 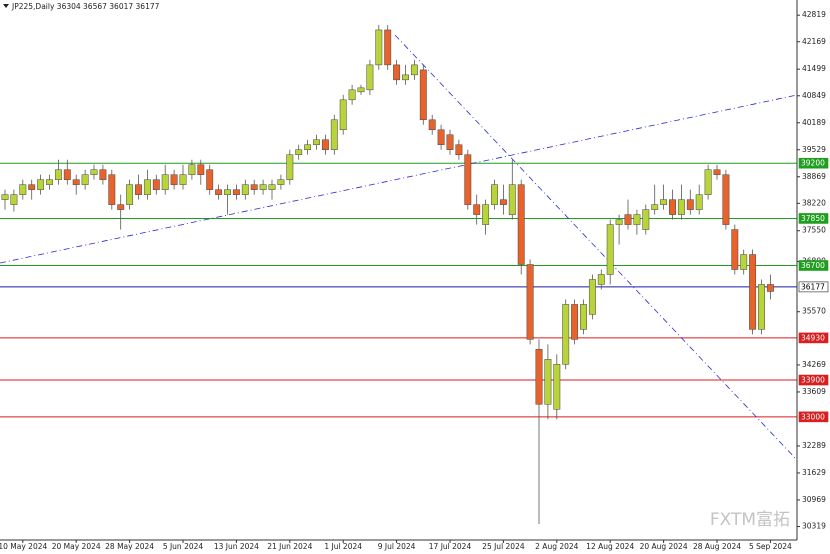 What do you see at coordinates (814, 202) in the screenshot?
I see `y-tick-label: 38220` at bounding box center [814, 202].